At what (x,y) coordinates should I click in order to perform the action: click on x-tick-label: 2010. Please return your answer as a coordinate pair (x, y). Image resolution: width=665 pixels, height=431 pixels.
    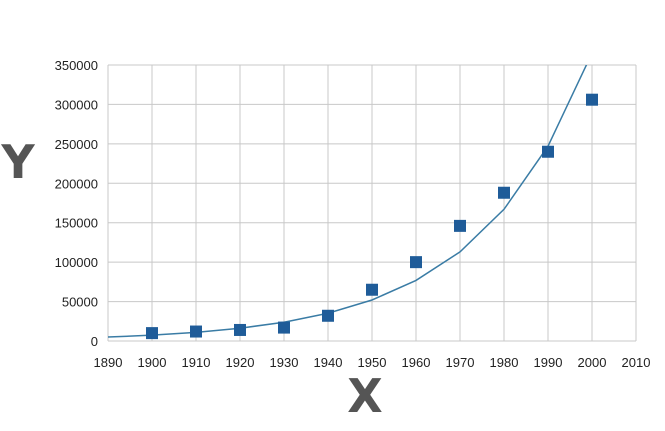
    Looking at the image, I should click on (636, 362).